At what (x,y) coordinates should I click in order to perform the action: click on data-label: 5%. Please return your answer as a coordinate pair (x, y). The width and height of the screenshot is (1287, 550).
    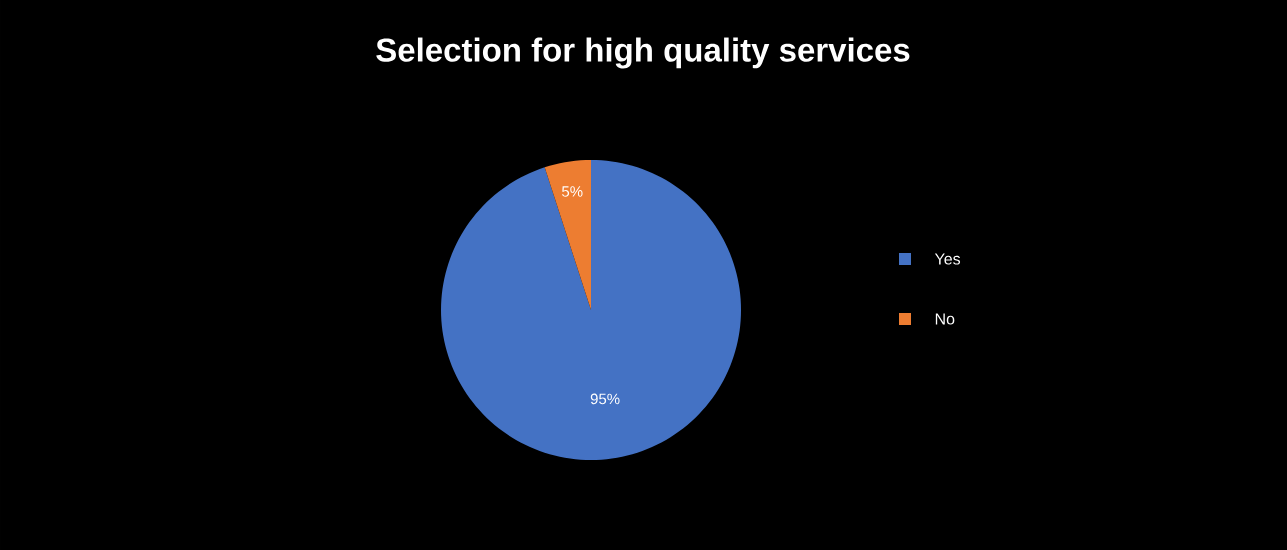
    Looking at the image, I should click on (572, 191).